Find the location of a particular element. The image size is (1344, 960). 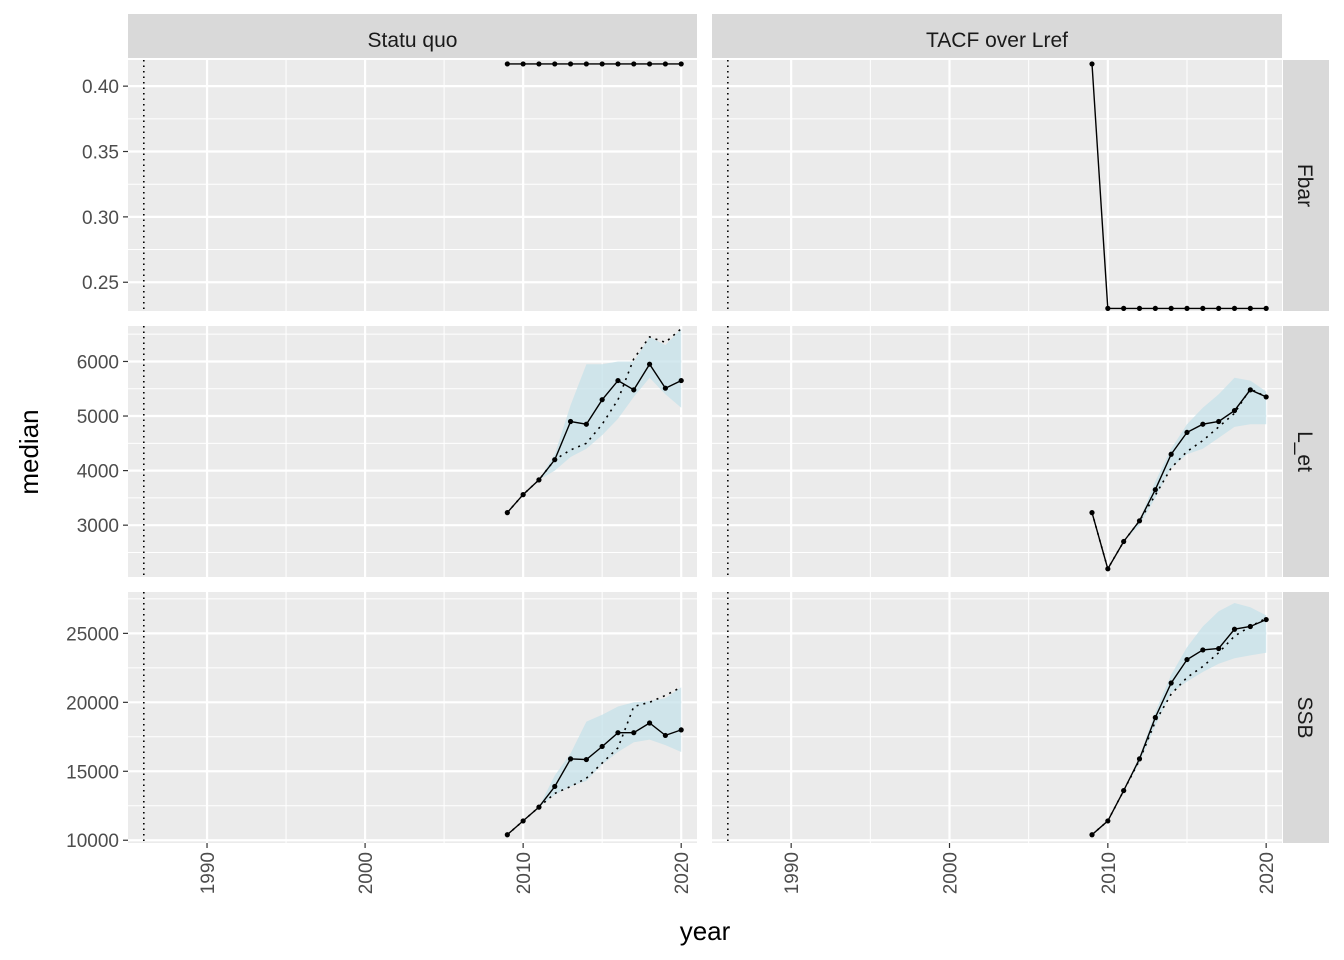

column-strip-tacf-over-lref is located at coordinates (997, 36).